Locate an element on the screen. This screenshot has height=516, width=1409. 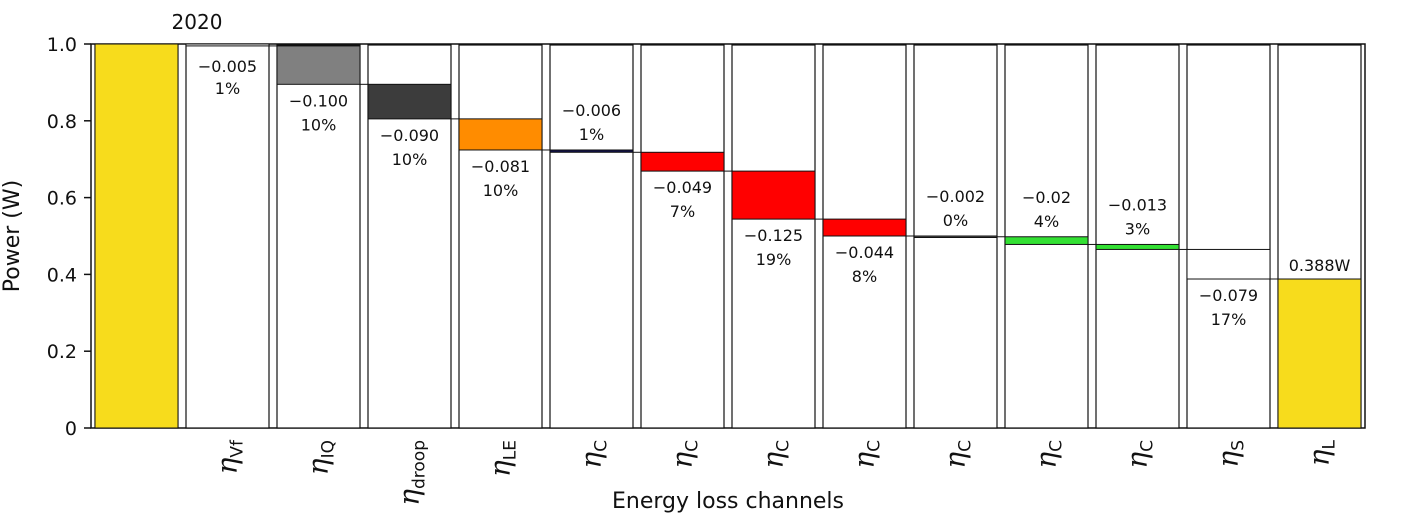
data-label-percent: 3% is located at coordinates (1137, 228).